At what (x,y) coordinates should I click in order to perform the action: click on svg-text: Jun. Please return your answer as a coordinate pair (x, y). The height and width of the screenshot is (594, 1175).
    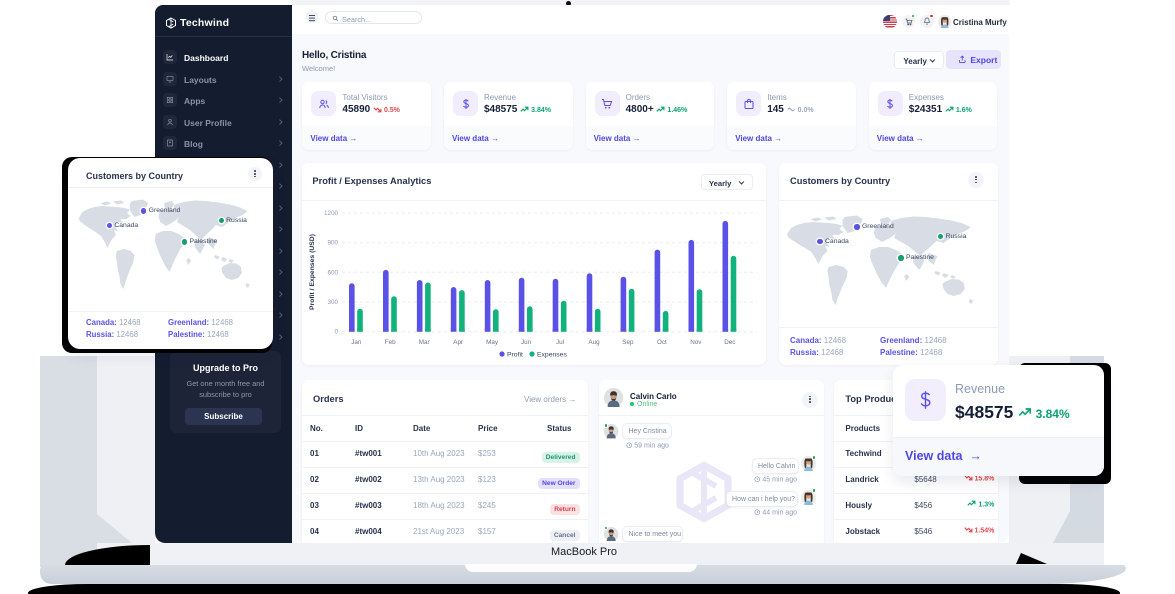
    Looking at the image, I should click on (526, 342).